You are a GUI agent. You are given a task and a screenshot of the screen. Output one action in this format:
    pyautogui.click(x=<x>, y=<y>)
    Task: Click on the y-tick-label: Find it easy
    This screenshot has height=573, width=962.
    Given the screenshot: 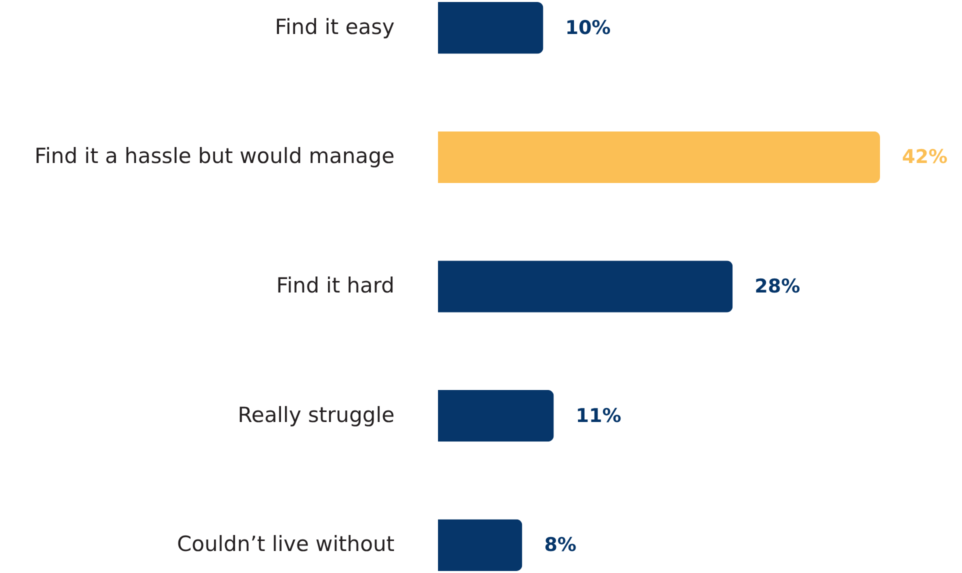 What is the action you would take?
    pyautogui.click(x=334, y=26)
    